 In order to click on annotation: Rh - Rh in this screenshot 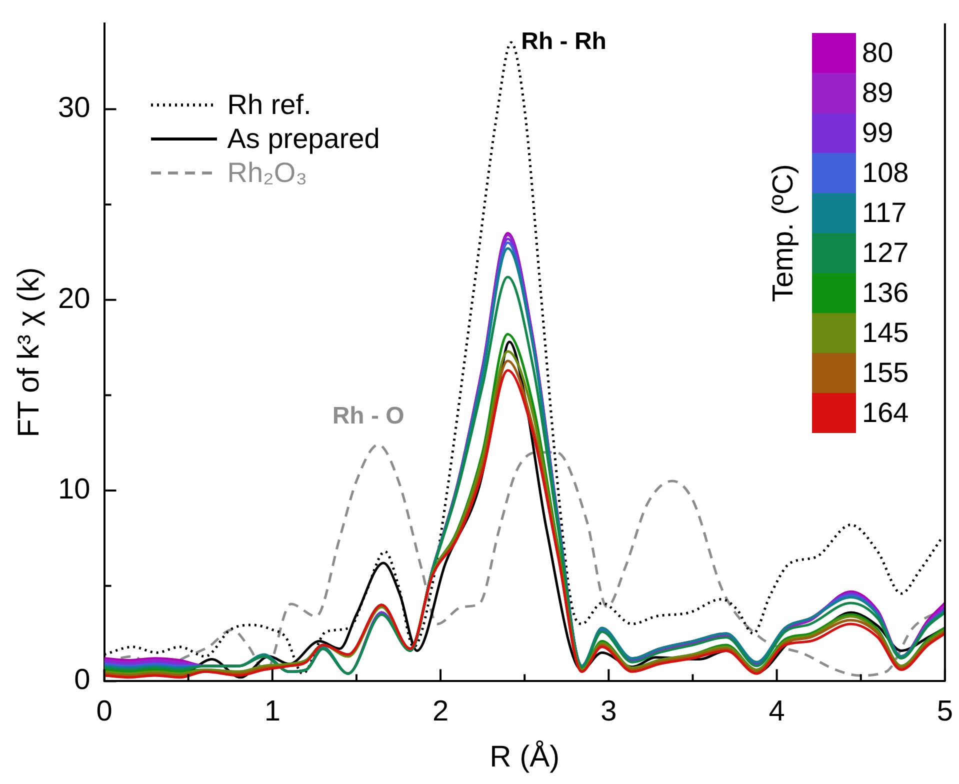, I will do `click(563, 42)`.